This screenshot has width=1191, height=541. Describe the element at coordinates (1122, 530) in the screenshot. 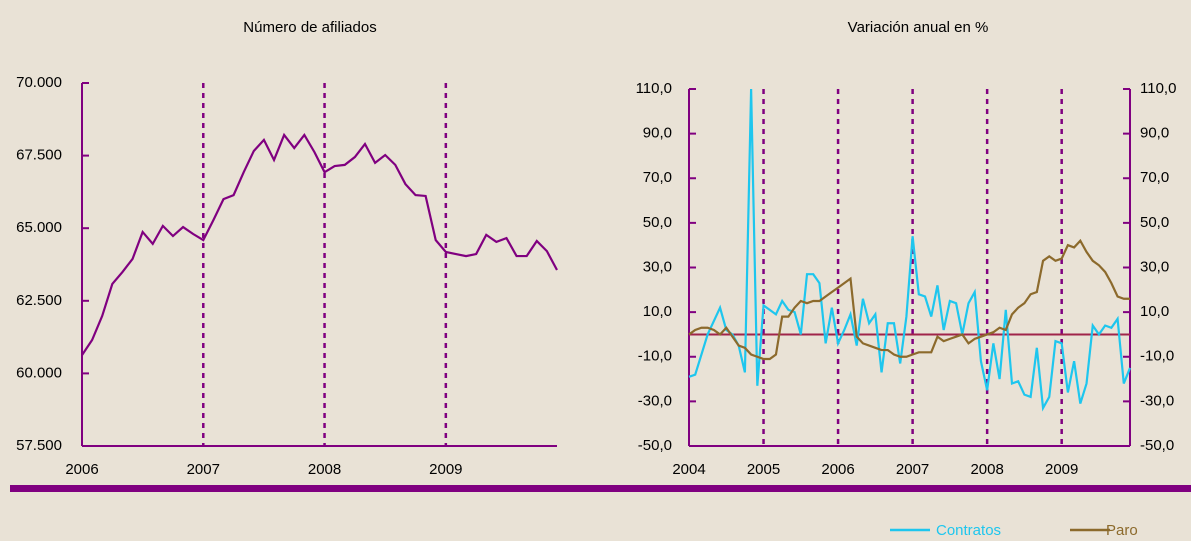

I see `legend-label: Paro` at that location.